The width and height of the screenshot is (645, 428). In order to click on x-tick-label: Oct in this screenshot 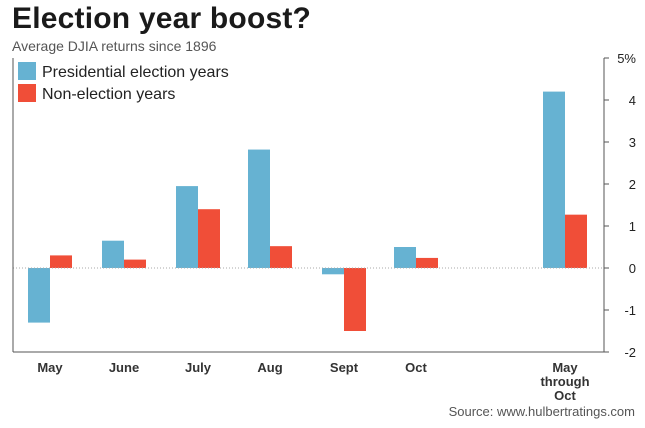, I will do `click(416, 367)`.